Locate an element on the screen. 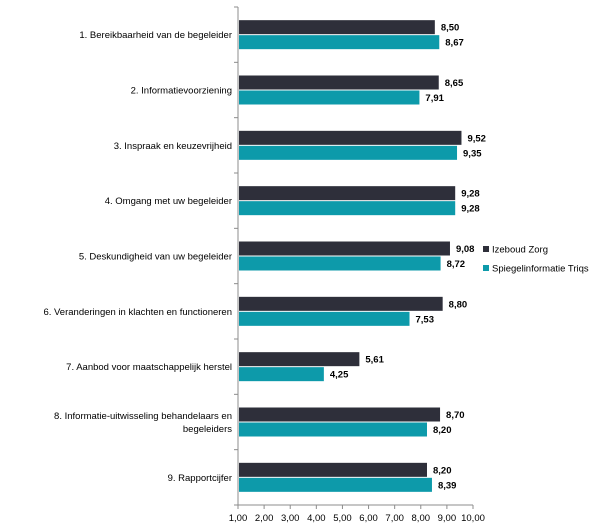  data-label: 8,70 is located at coordinates (455, 415).